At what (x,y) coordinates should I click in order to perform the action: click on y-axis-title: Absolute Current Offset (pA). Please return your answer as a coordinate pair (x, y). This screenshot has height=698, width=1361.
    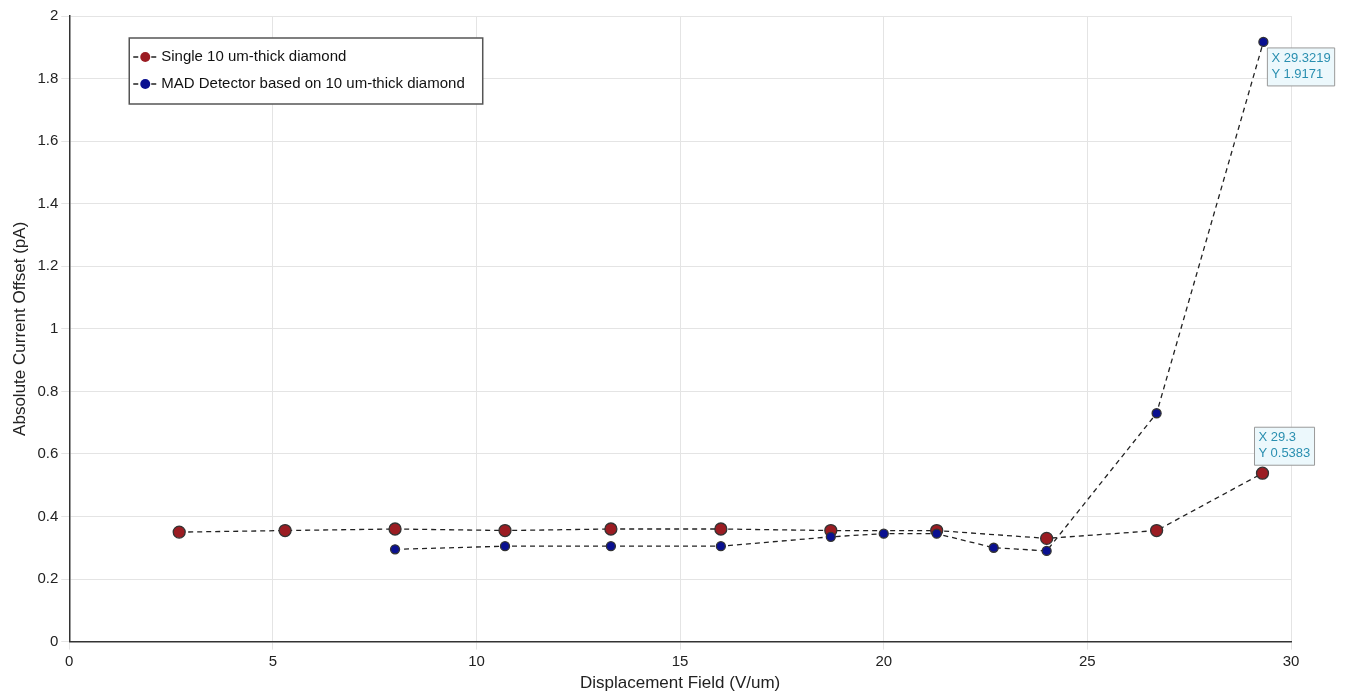
    Looking at the image, I should click on (19, 328).